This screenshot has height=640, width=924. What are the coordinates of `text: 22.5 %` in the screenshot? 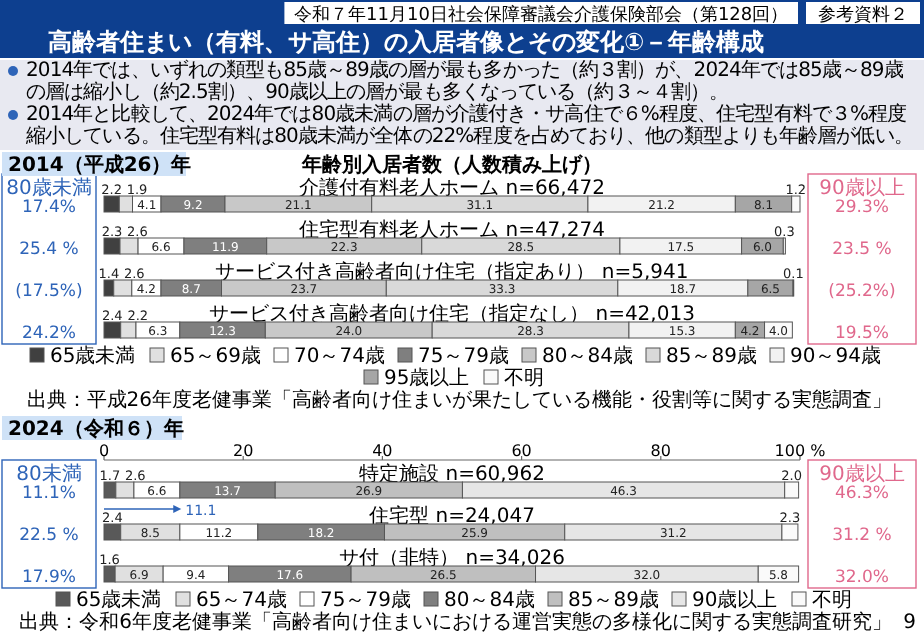 It's located at (49, 536).